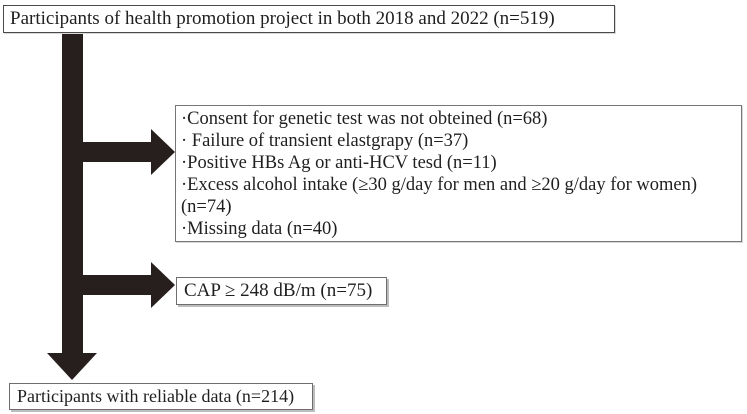 The image size is (747, 414). What do you see at coordinates (206, 207) in the screenshot?
I see `exclusion-item-continuation: (n=74)` at bounding box center [206, 207].